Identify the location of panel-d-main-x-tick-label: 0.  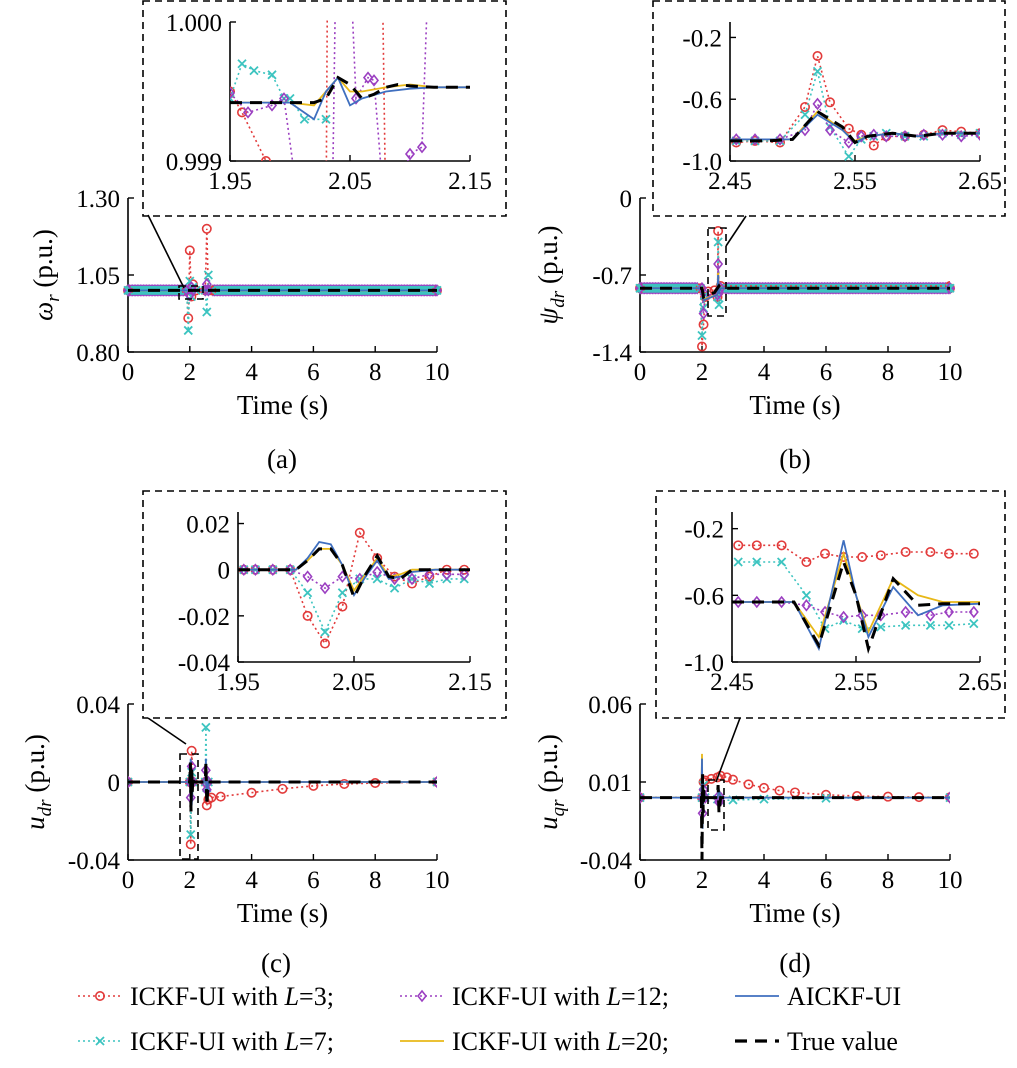
(640, 880).